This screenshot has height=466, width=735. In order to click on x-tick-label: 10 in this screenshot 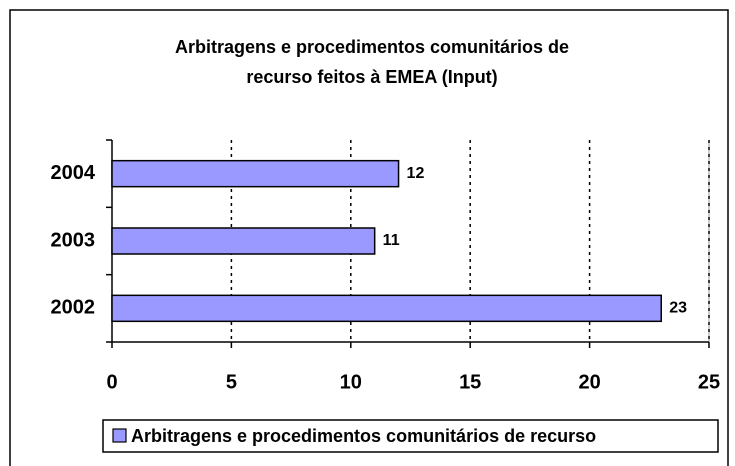, I will do `click(351, 382)`.